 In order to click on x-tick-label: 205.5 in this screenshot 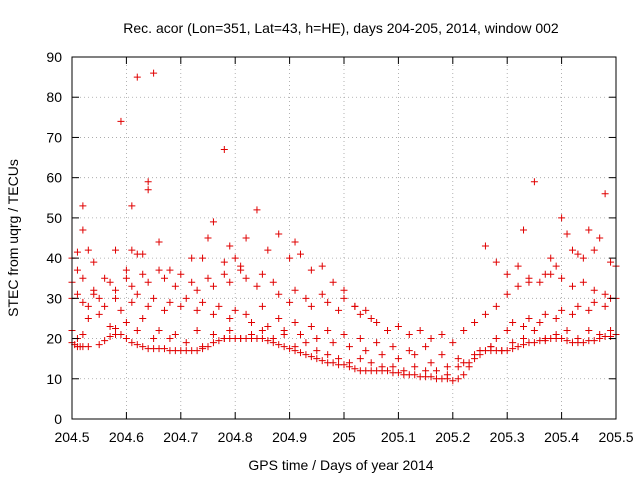, I will do `click(615, 437)`.